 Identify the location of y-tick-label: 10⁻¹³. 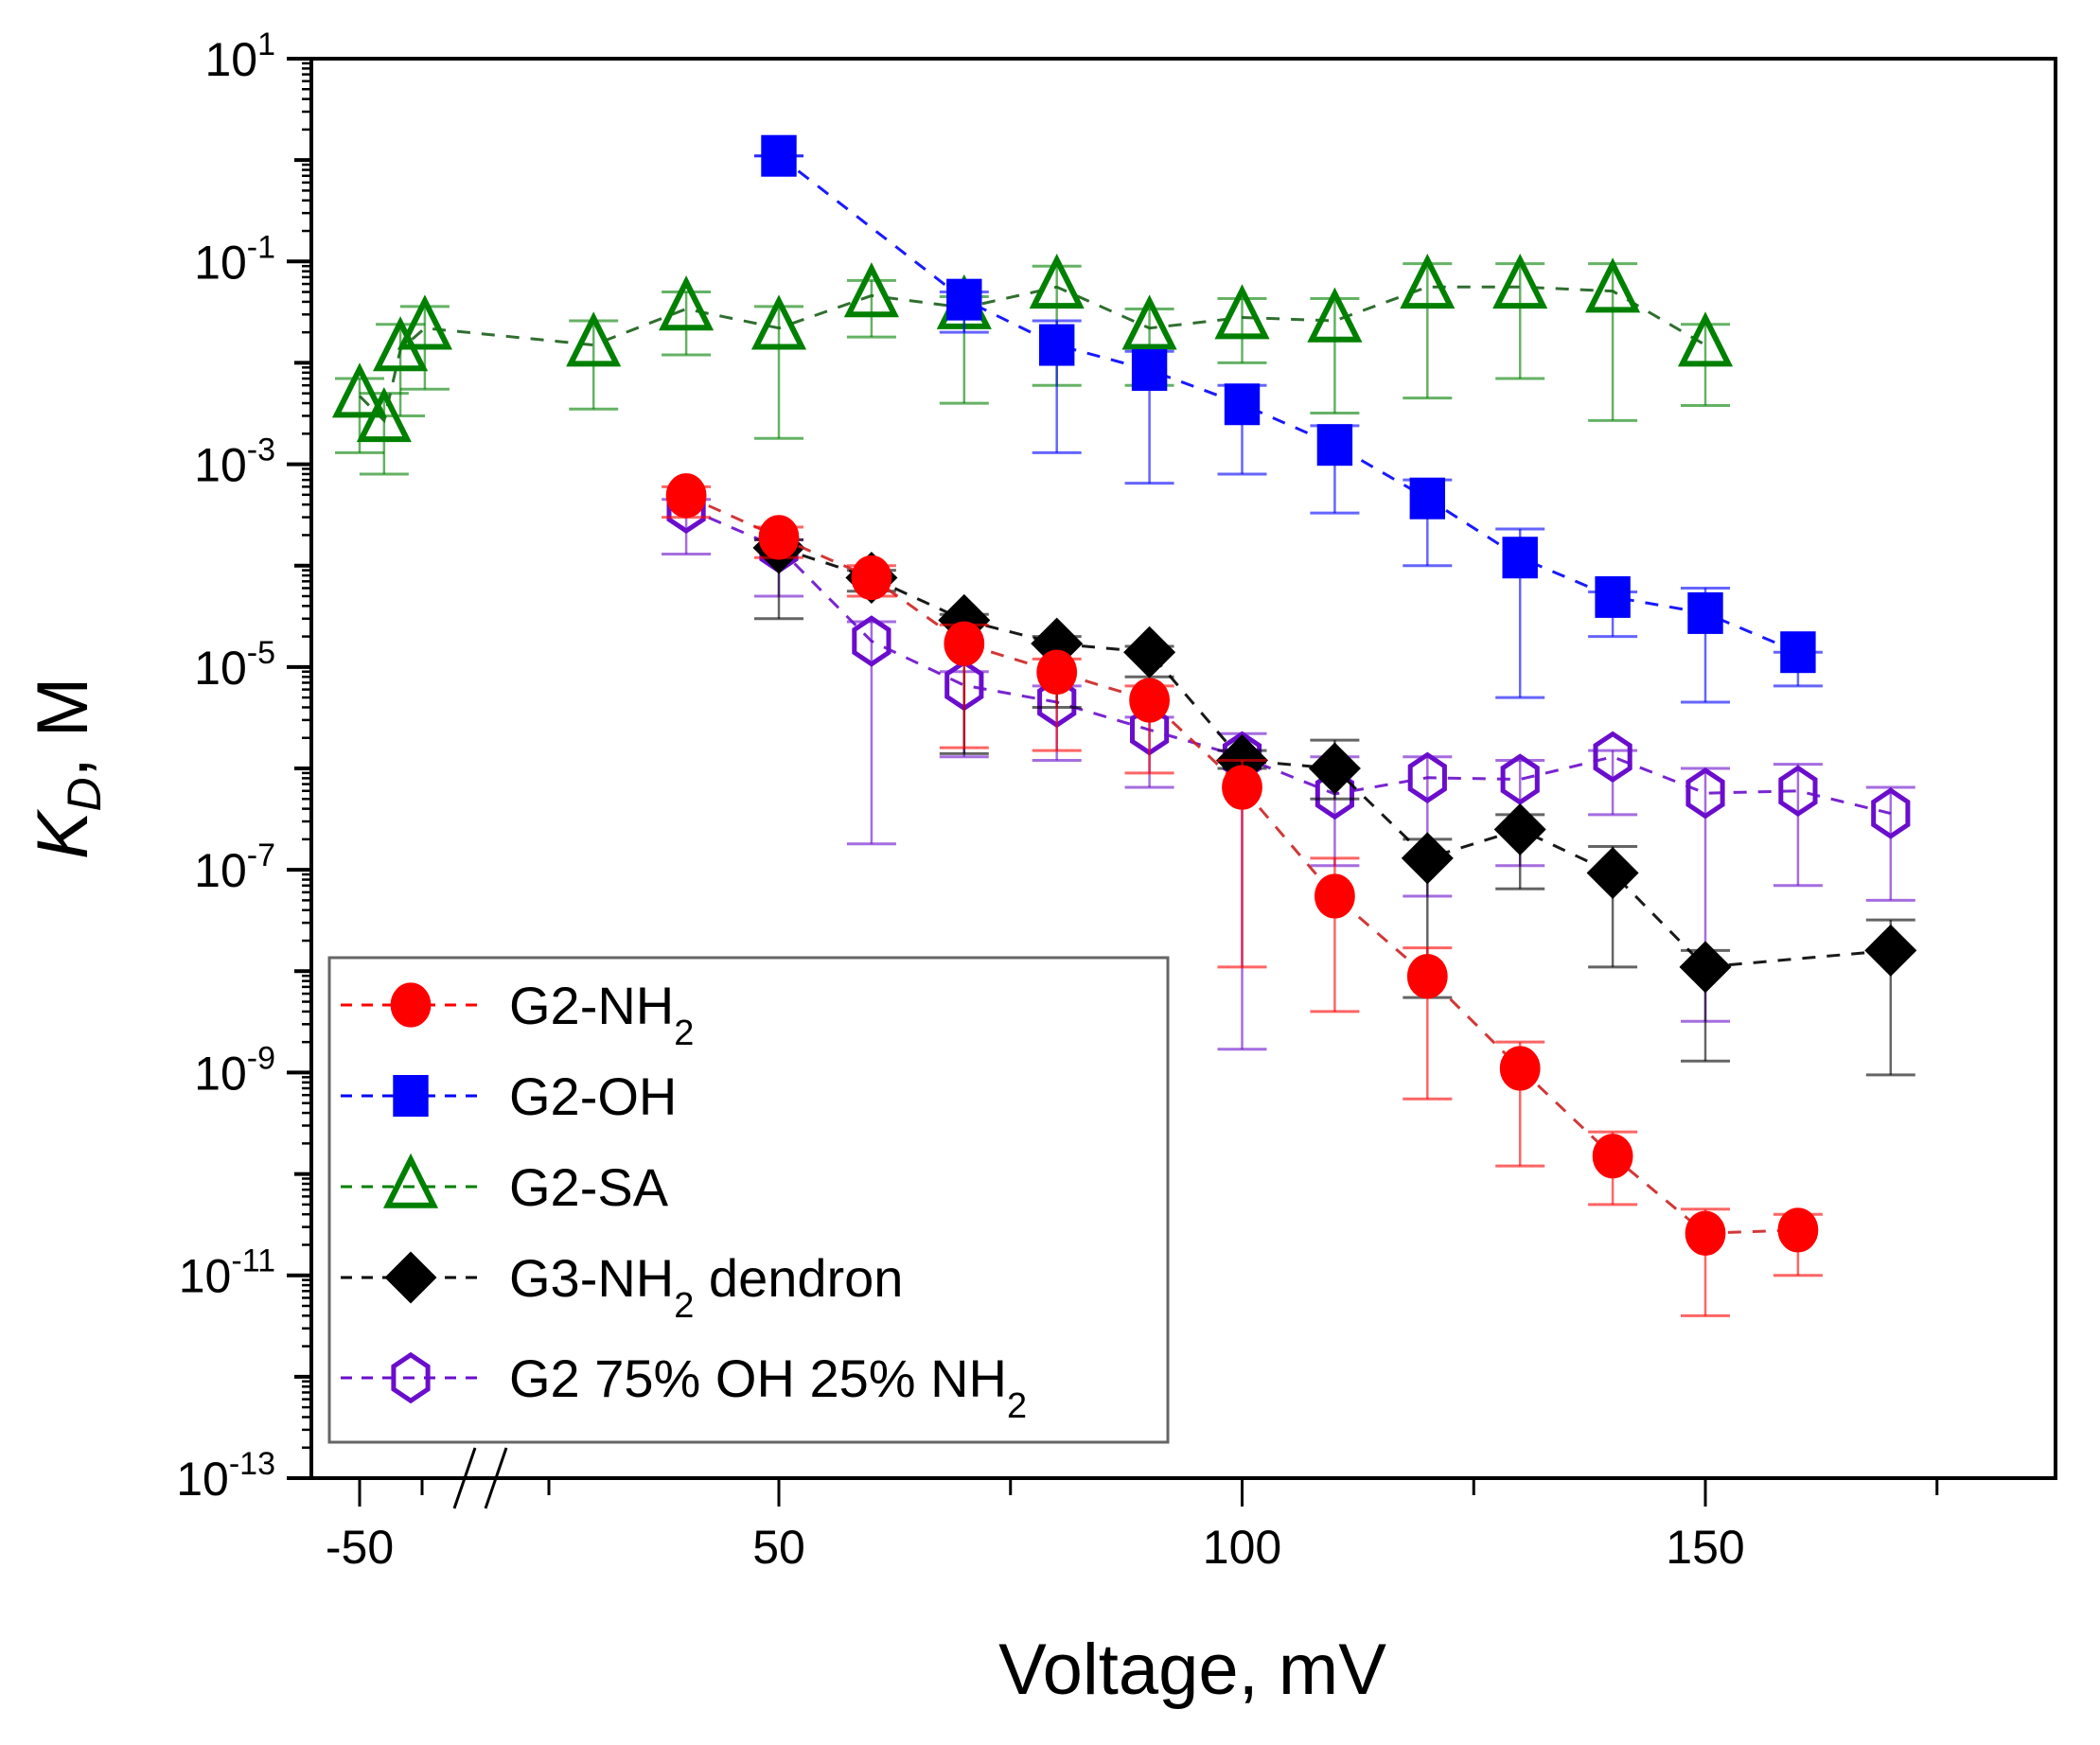
(225, 1476).